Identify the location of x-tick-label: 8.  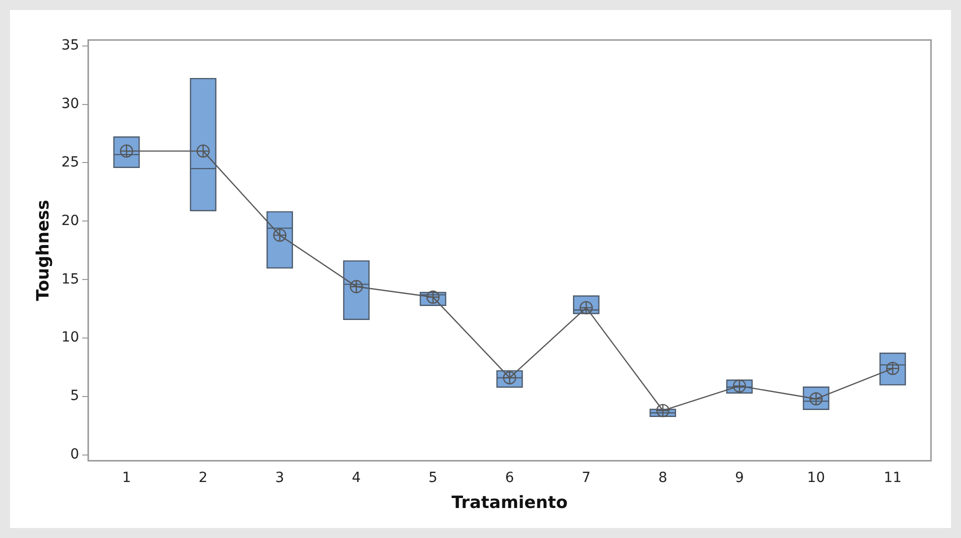
(663, 478).